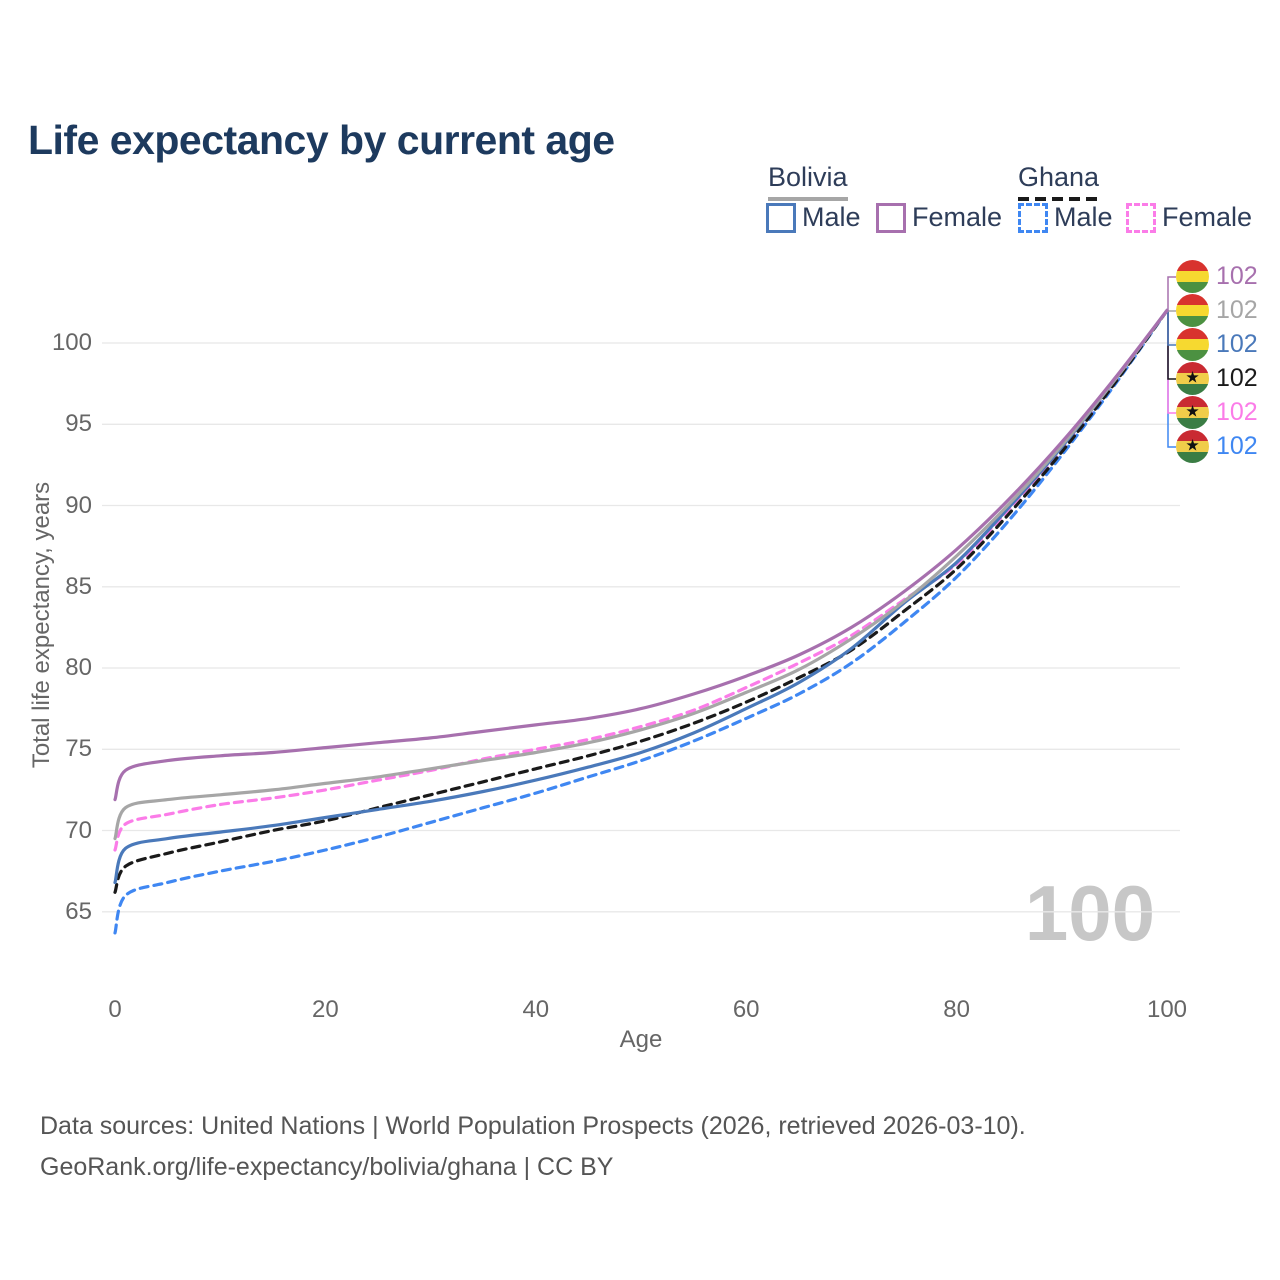  I want to click on x-tick-label: 0, so click(115, 1009).